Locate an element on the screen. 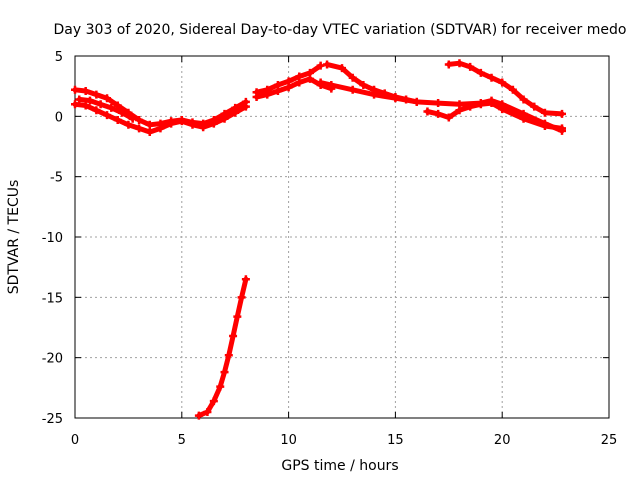  y-tick-label: -20 is located at coordinates (52, 359).